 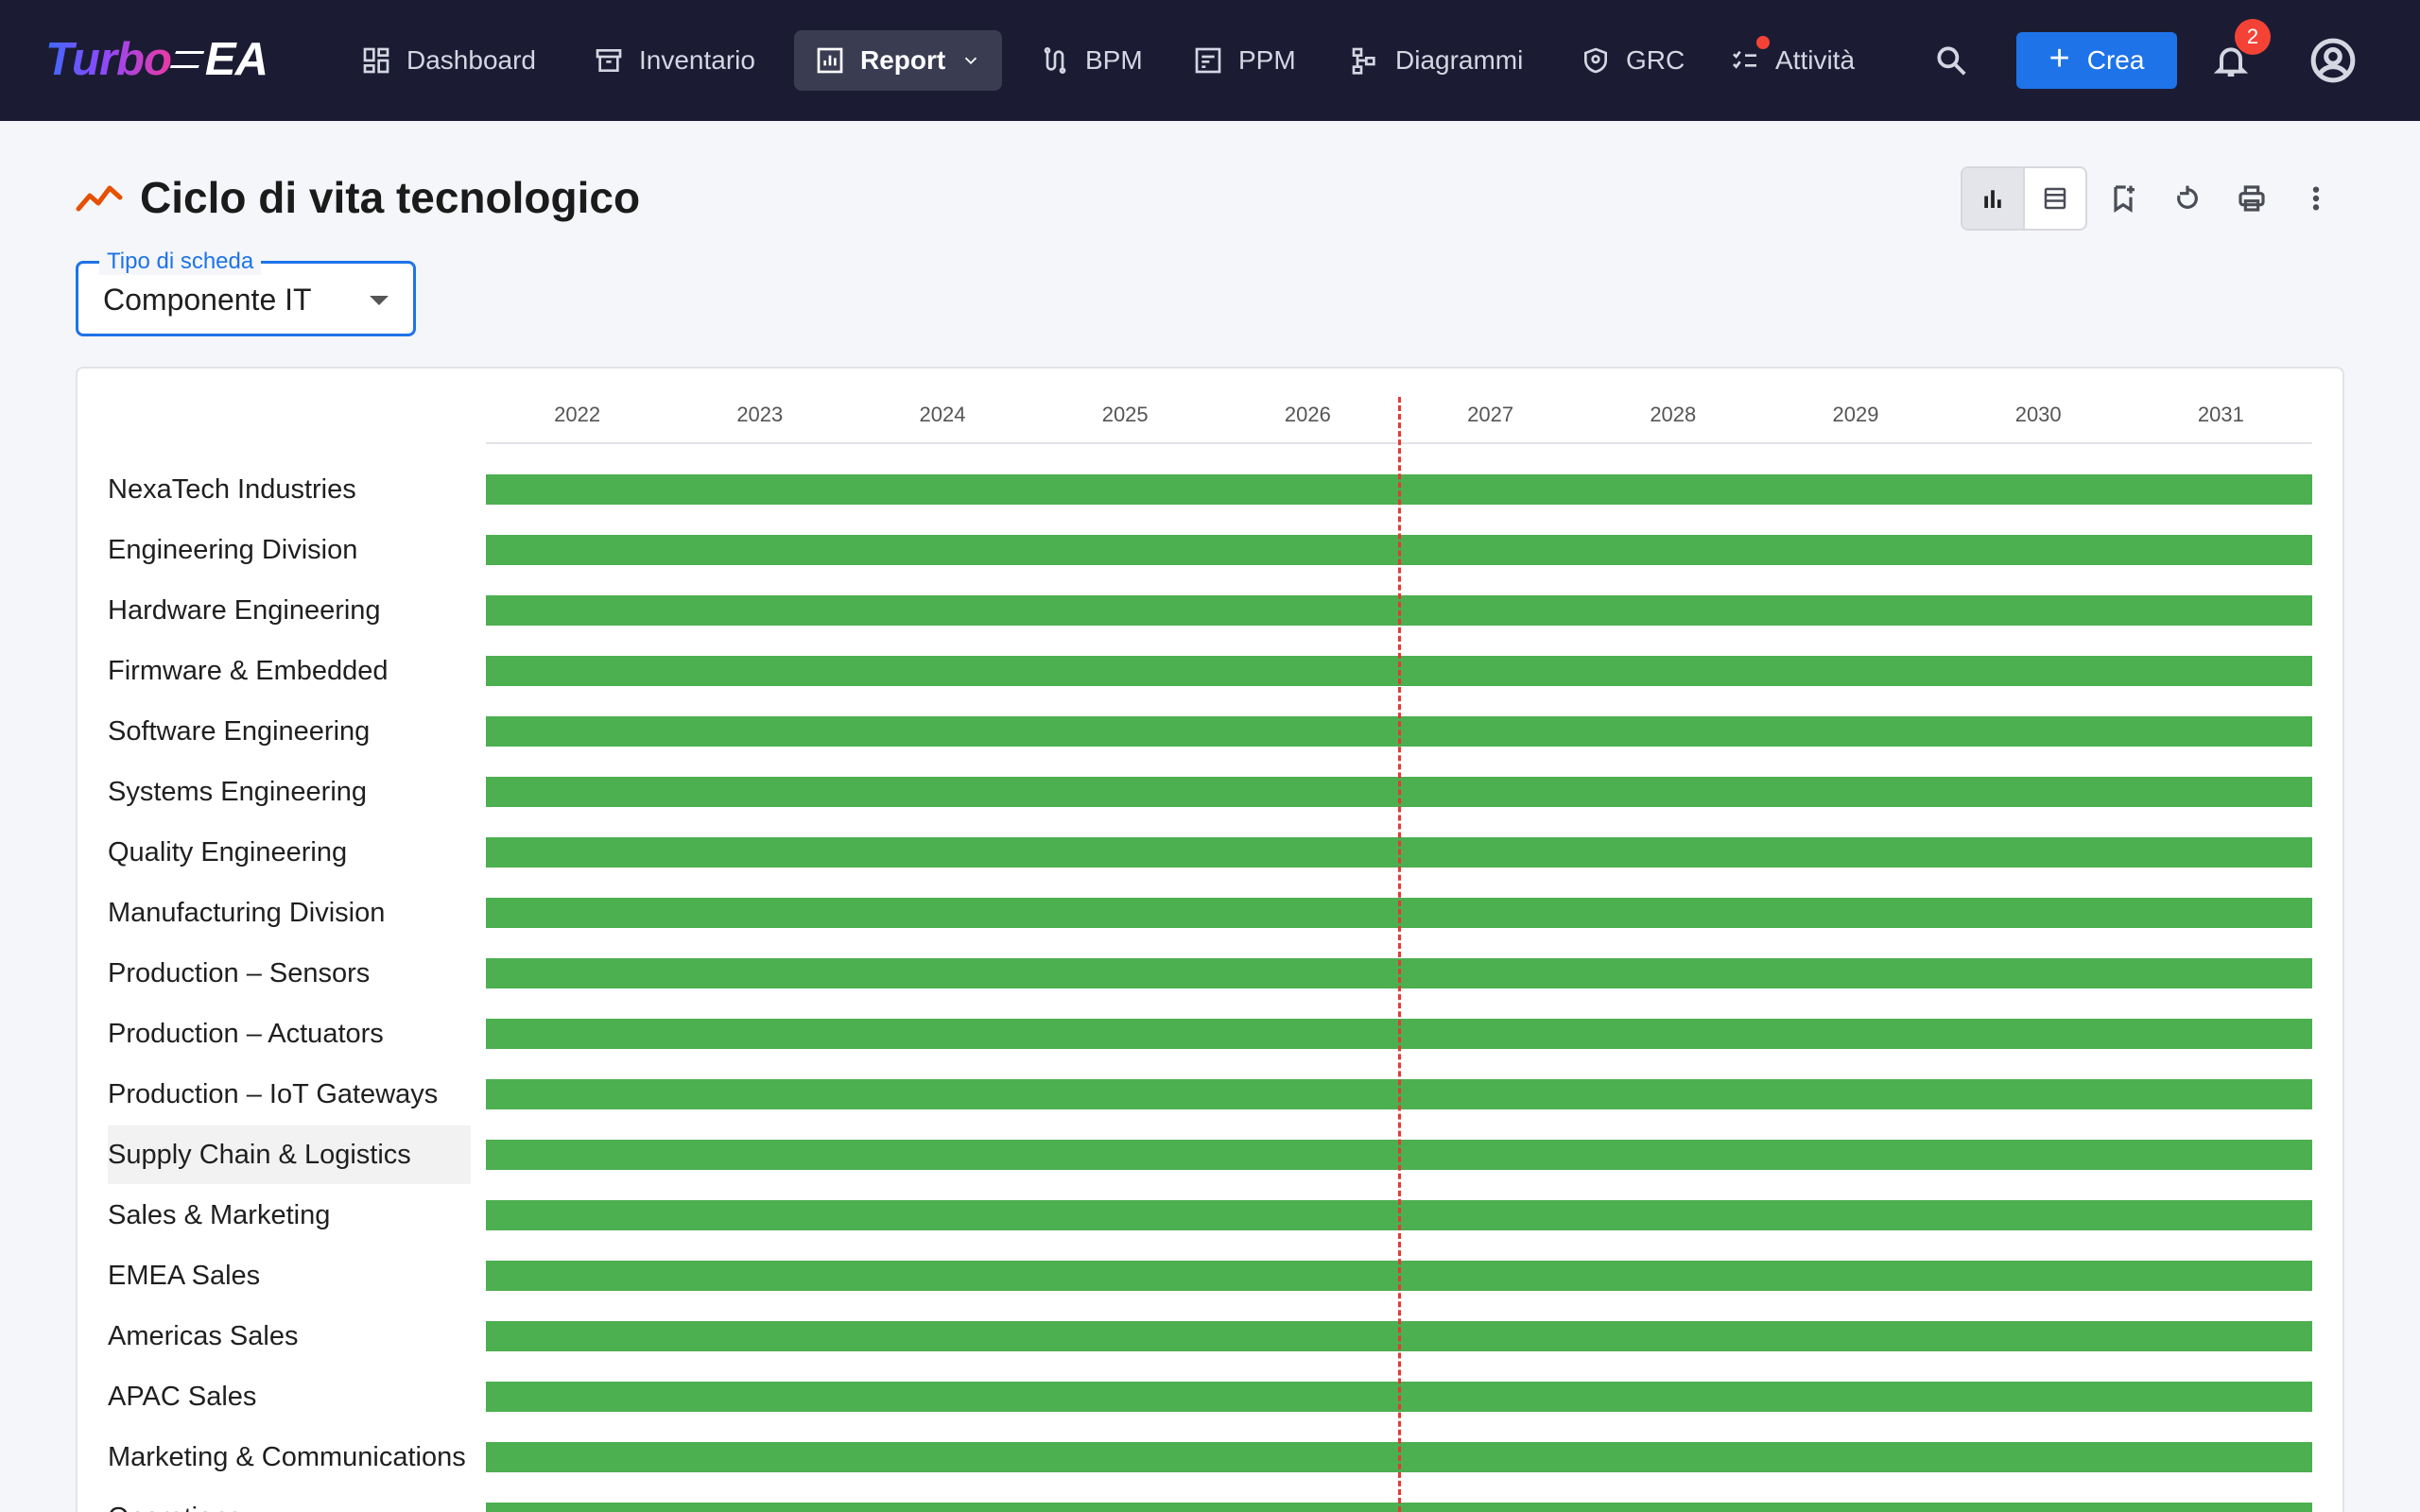 What do you see at coordinates (2220, 414) in the screenshot?
I see `year-tick-label: 2031` at bounding box center [2220, 414].